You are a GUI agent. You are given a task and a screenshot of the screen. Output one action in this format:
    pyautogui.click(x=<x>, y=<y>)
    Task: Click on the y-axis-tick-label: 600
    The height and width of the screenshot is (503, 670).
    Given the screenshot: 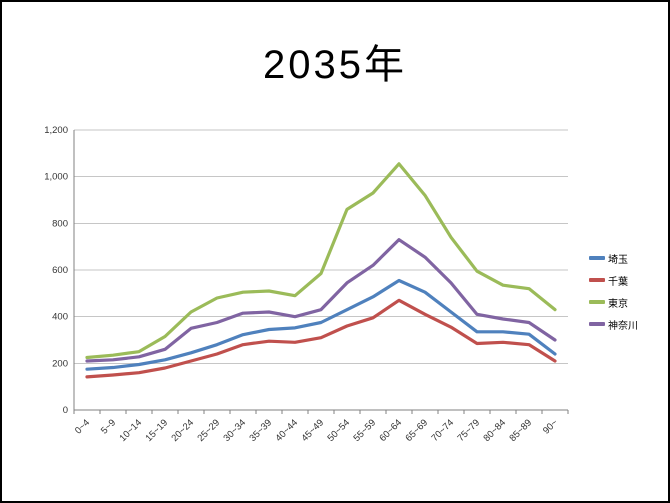 What is the action you would take?
    pyautogui.click(x=60, y=270)
    